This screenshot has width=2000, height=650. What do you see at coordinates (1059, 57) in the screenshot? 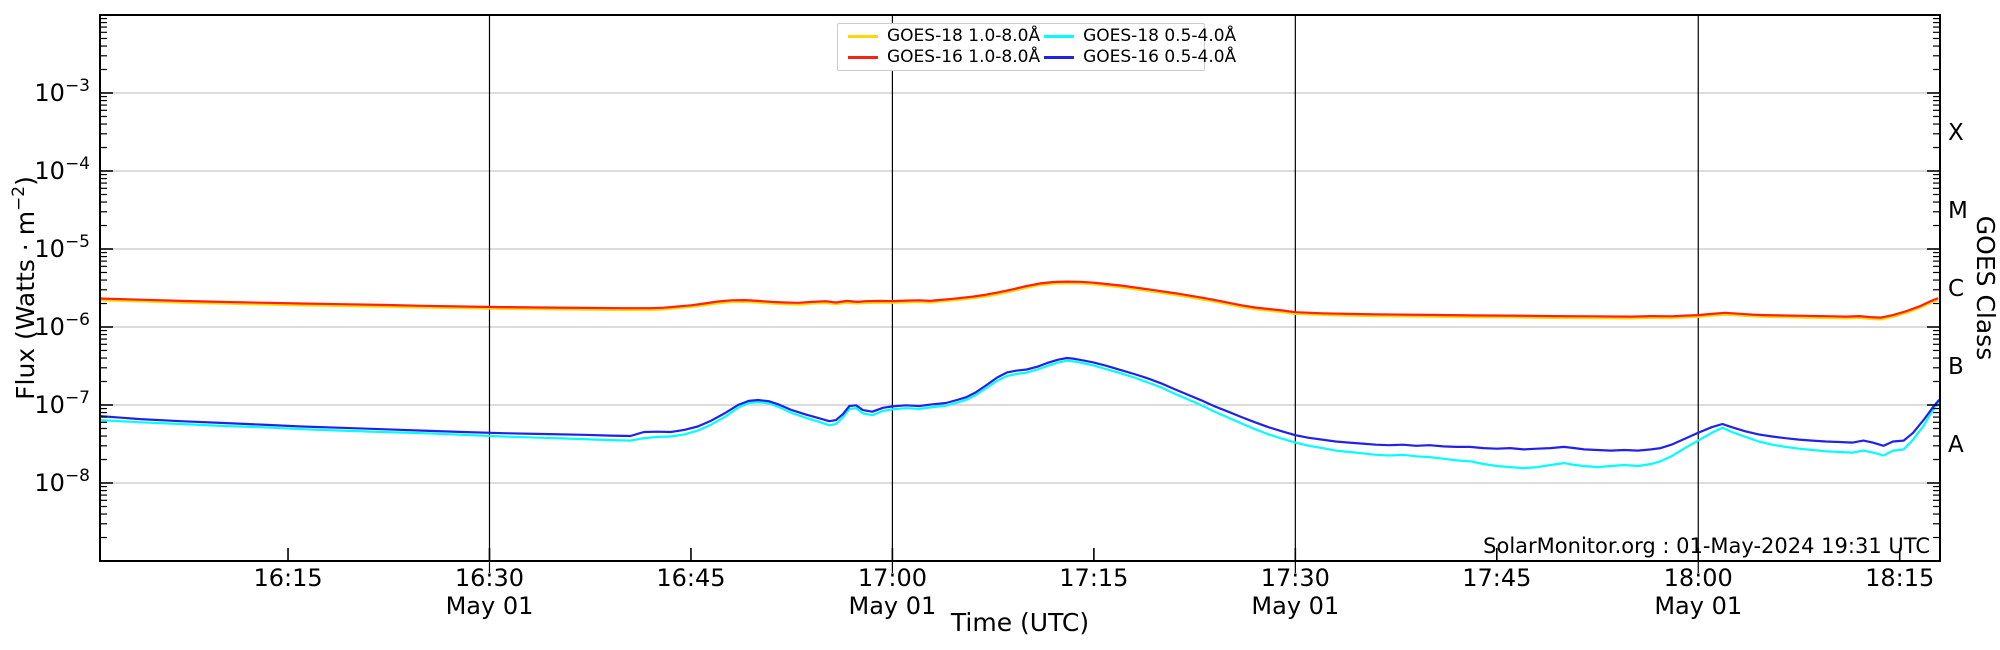
I see `legend-line-swatch-goes16-short` at bounding box center [1059, 57].